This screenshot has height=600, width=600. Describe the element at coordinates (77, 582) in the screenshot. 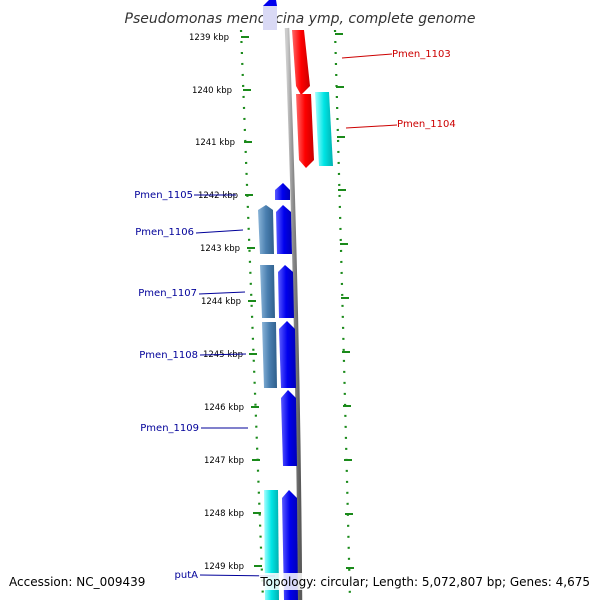

I see `accession-label: Accession: NC_009439` at that location.